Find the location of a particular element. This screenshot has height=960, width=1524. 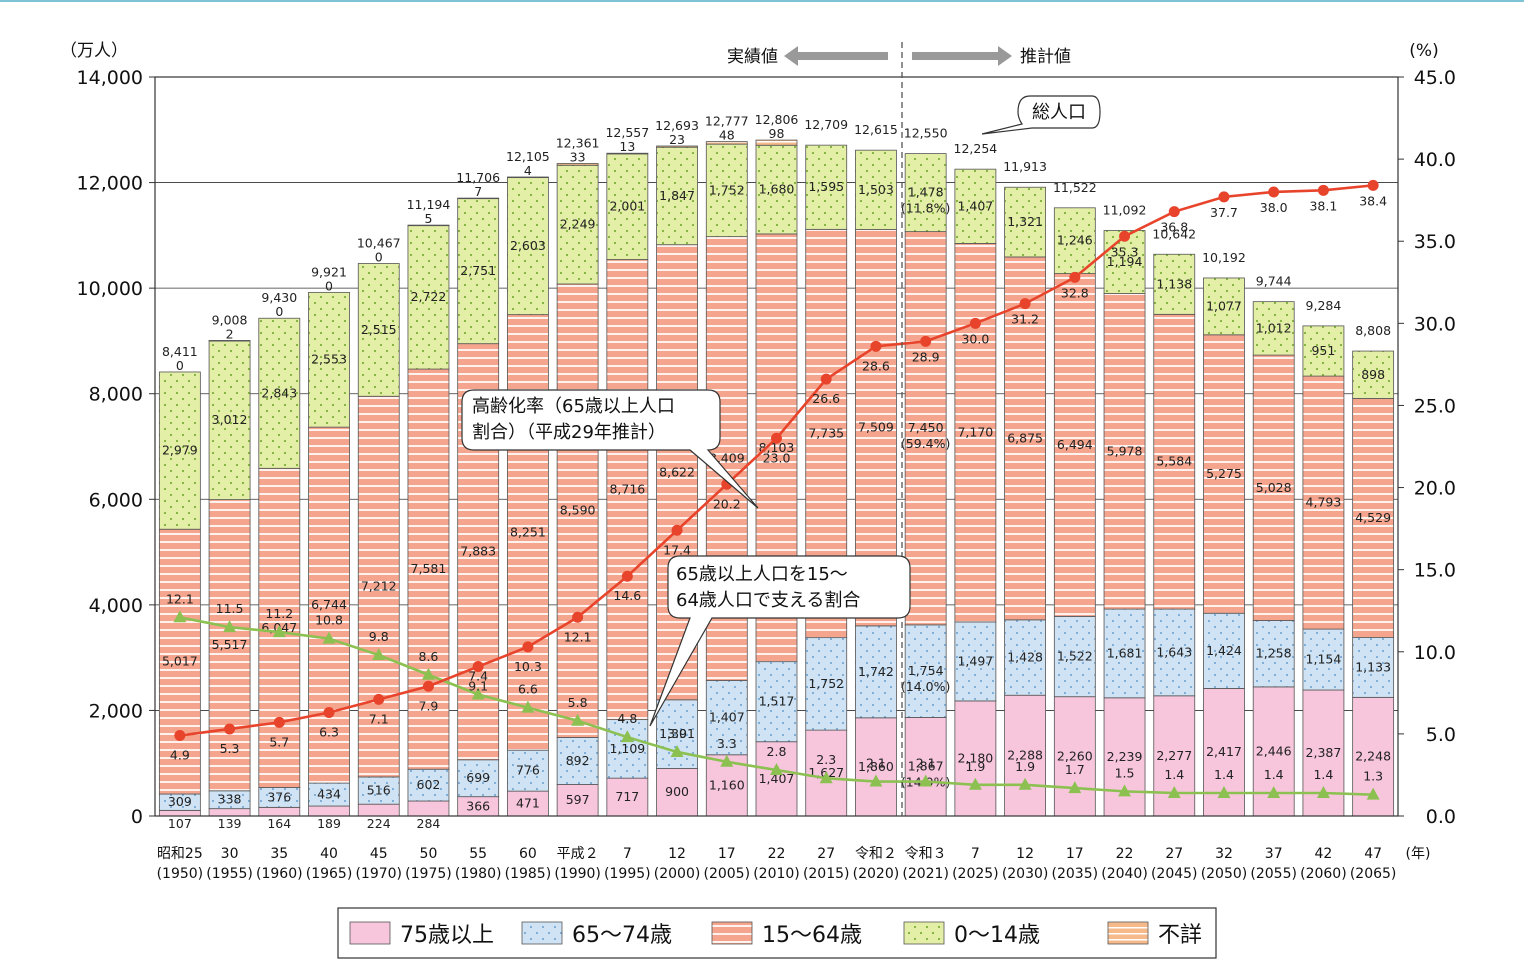

x-tick-year: (1950) is located at coordinates (180, 874).